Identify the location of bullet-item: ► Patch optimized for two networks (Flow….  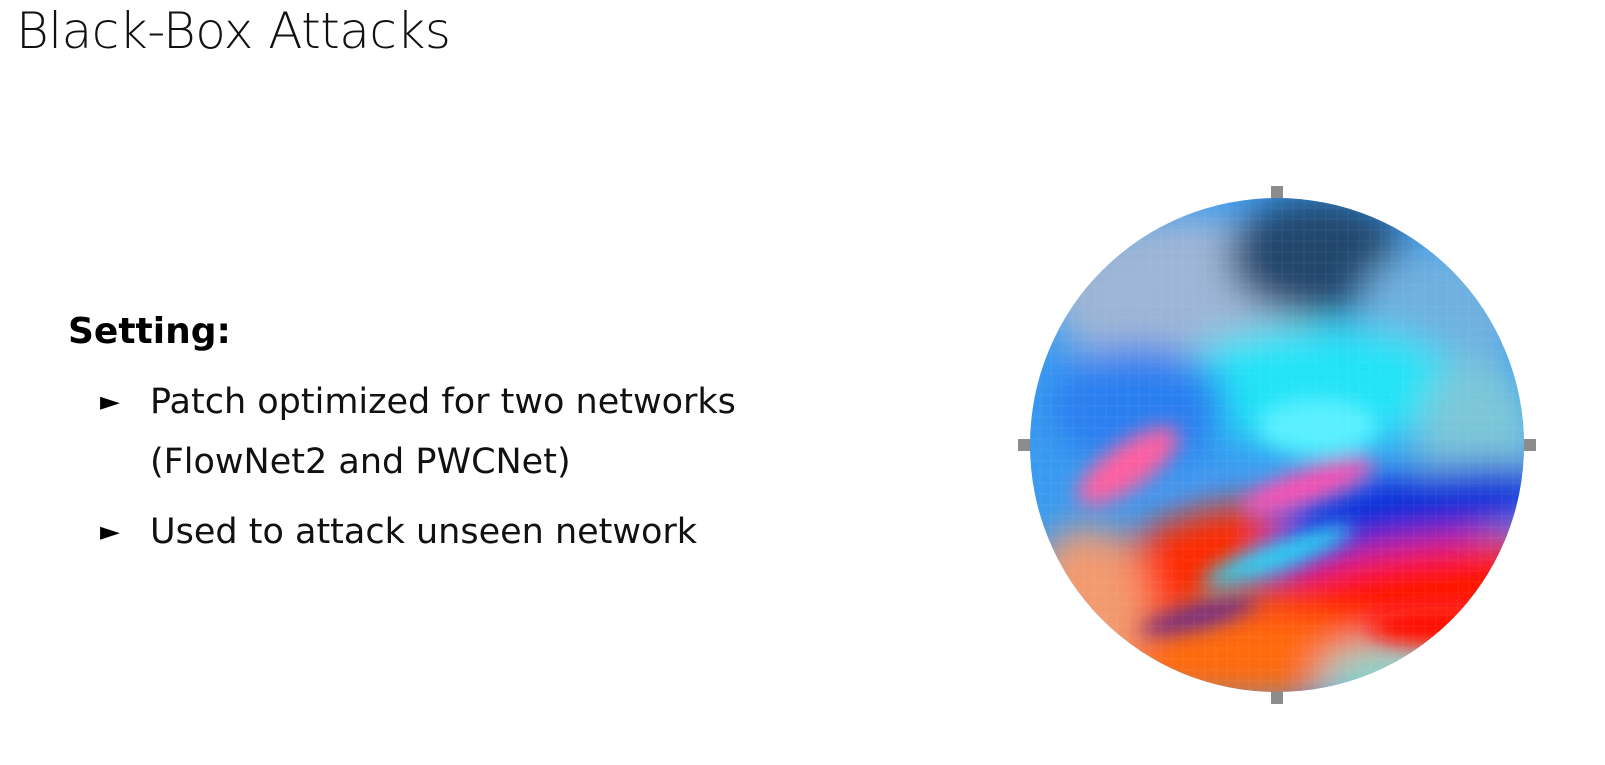
(478, 432).